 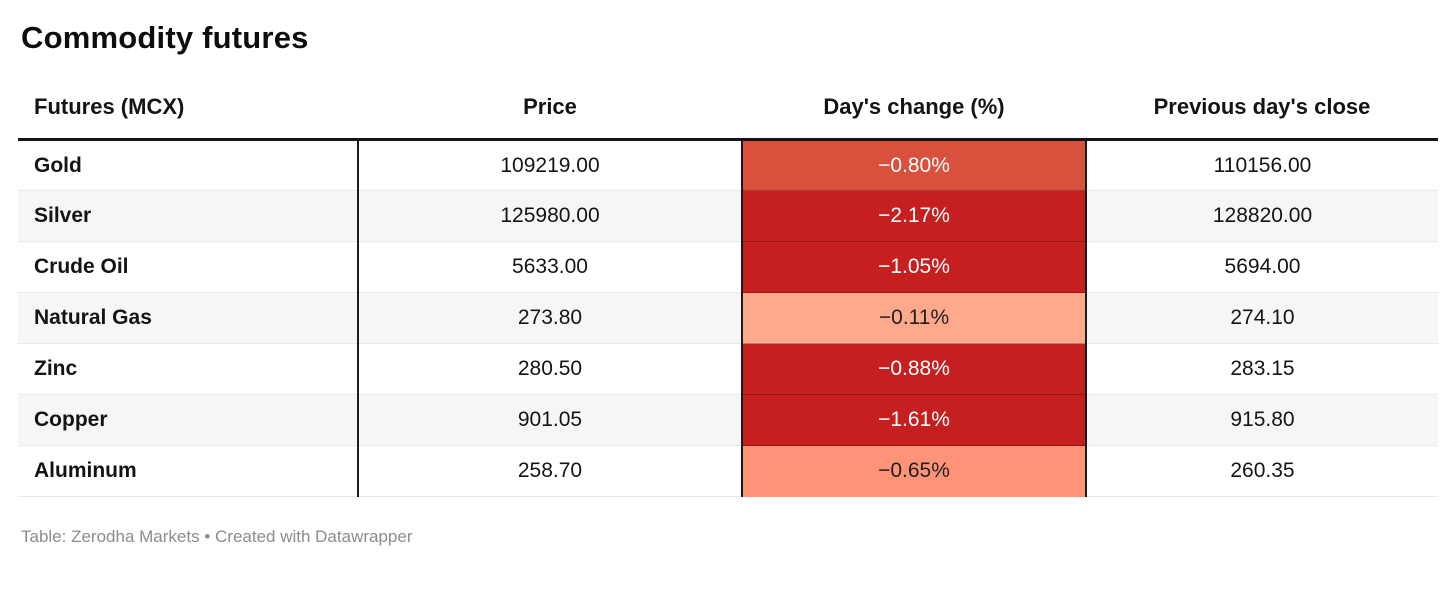 I want to click on prev-close-cell: 128820.00, so click(x=1262, y=216).